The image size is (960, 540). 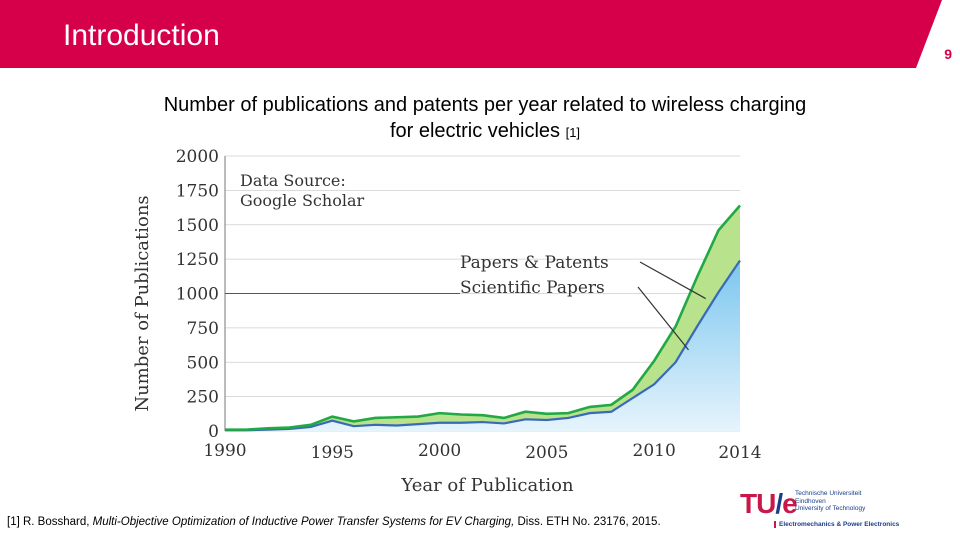 I want to click on logo-mark-e: e, so click(x=790, y=503).